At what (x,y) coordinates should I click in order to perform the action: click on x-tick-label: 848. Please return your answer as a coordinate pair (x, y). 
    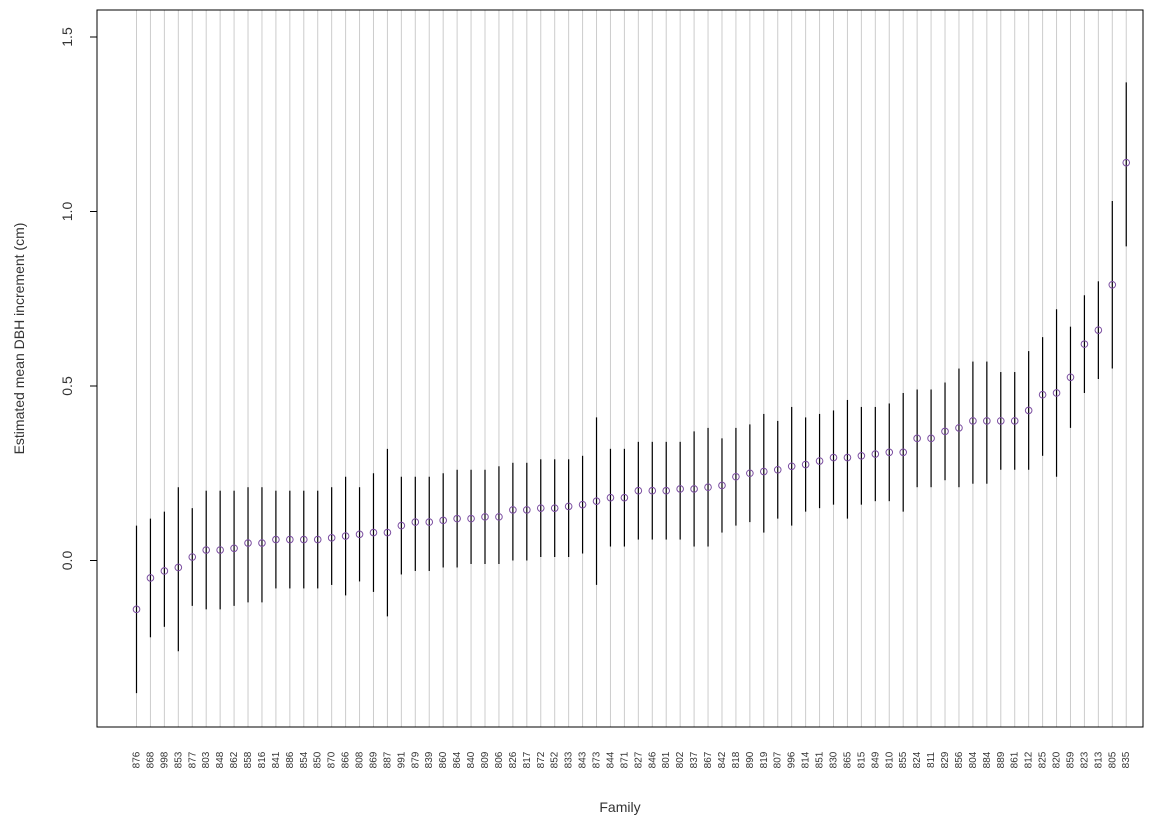
    Looking at the image, I should click on (220, 759).